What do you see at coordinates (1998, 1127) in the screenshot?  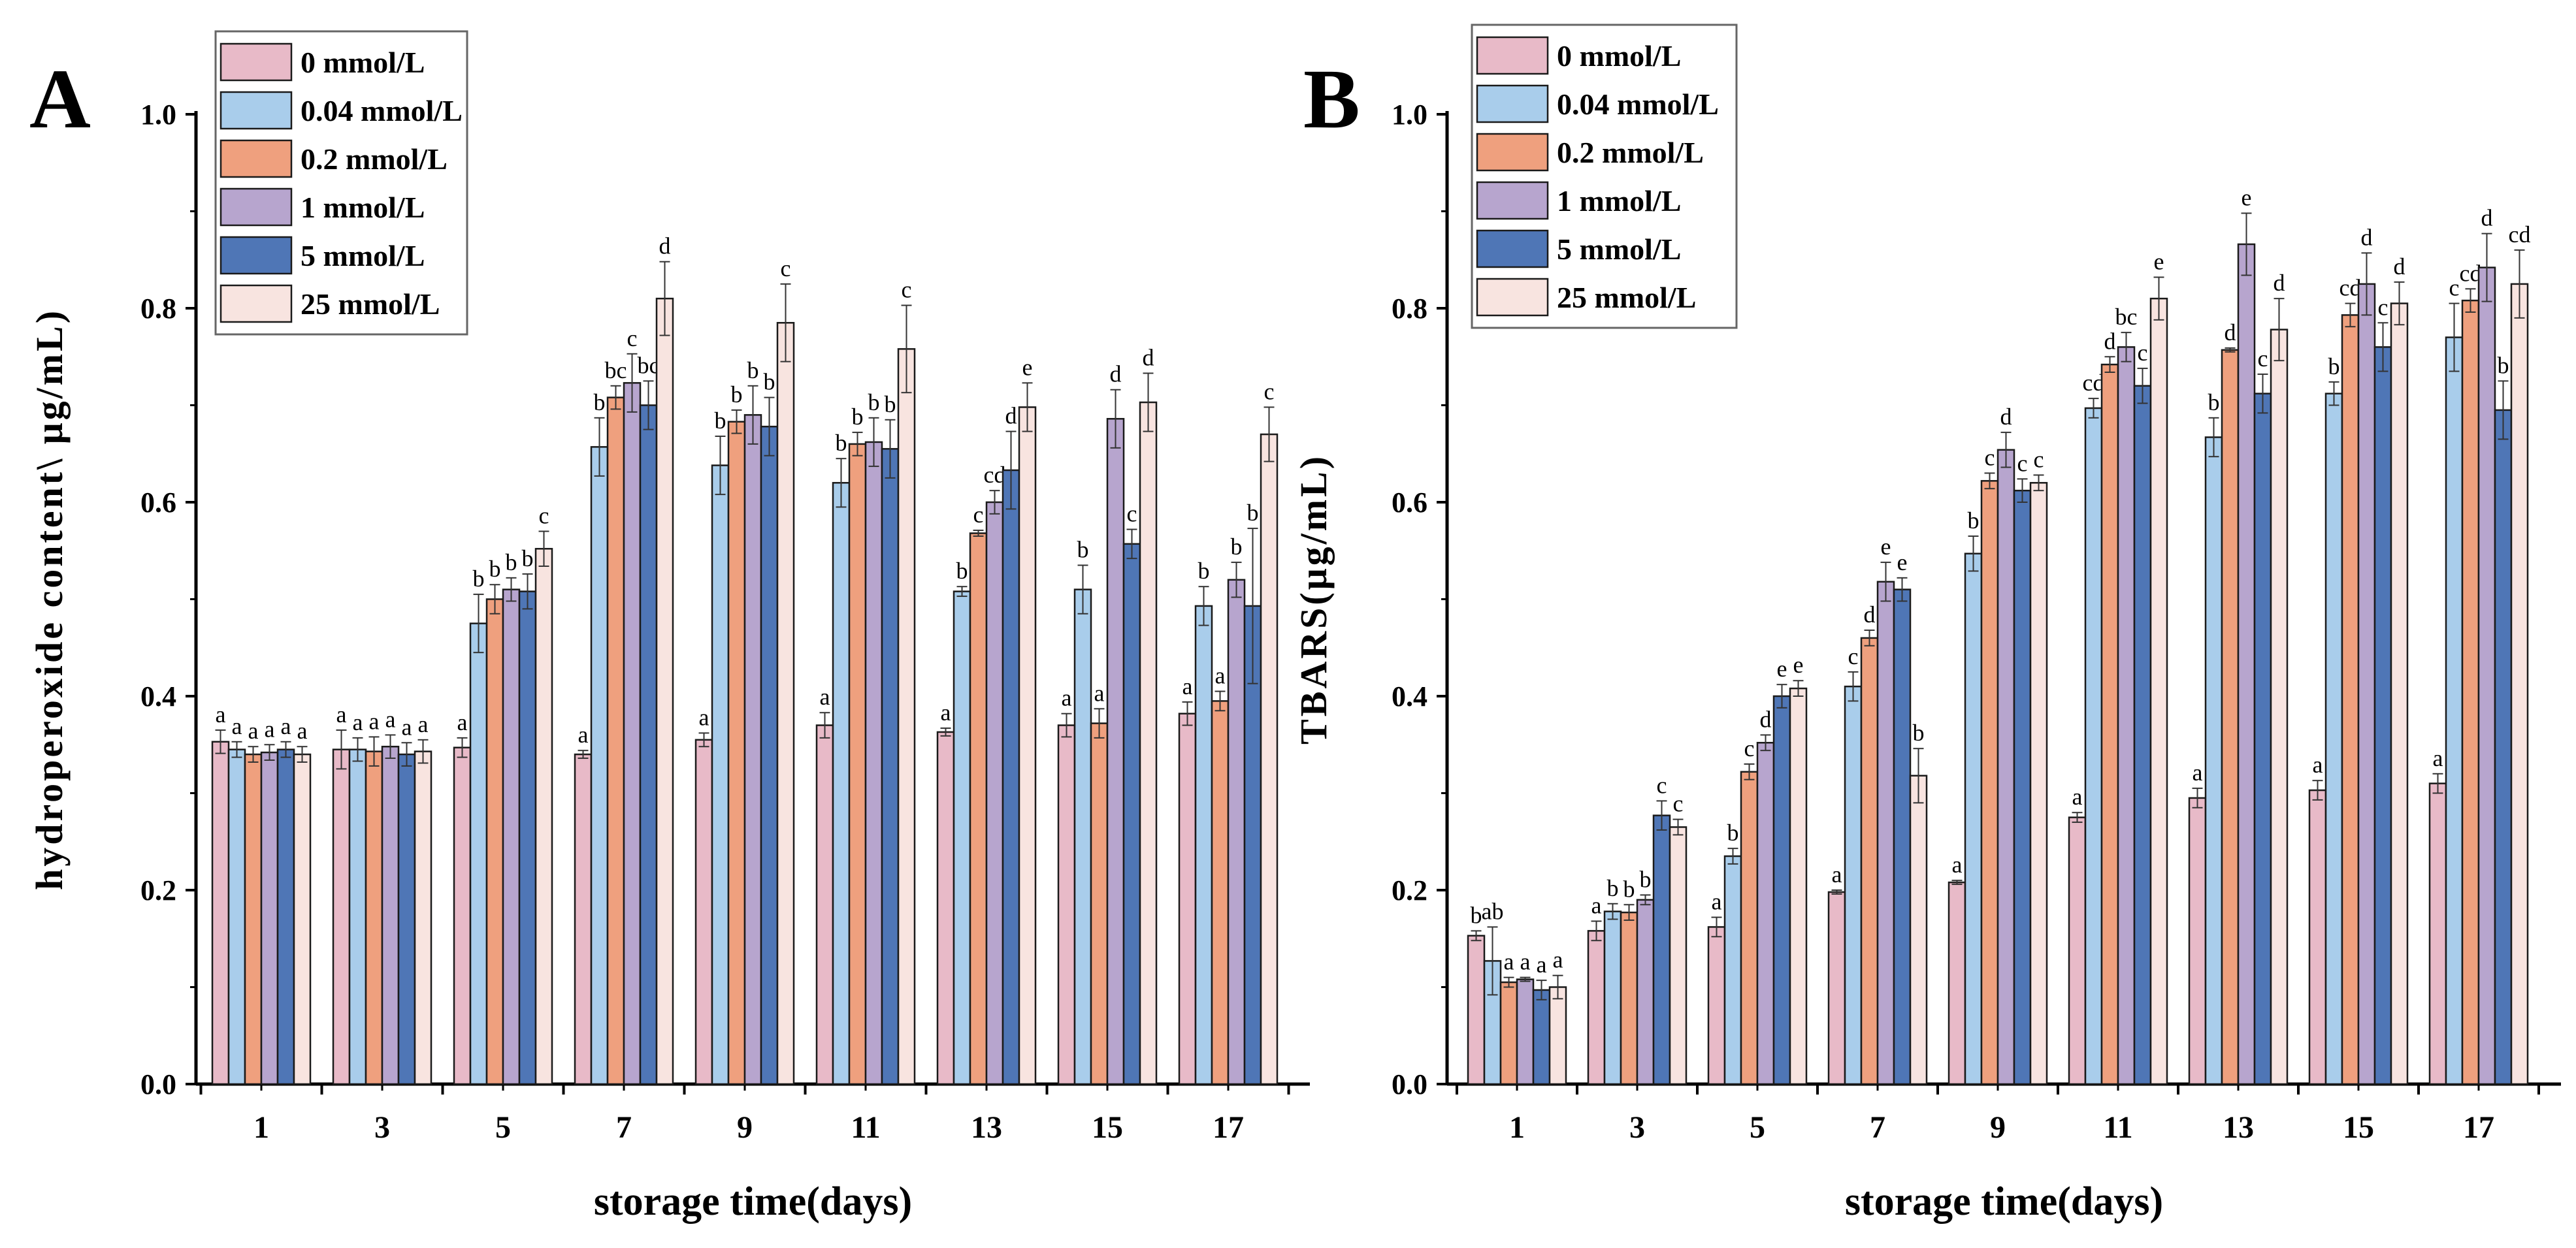 I see `x-tick-label: 9` at bounding box center [1998, 1127].